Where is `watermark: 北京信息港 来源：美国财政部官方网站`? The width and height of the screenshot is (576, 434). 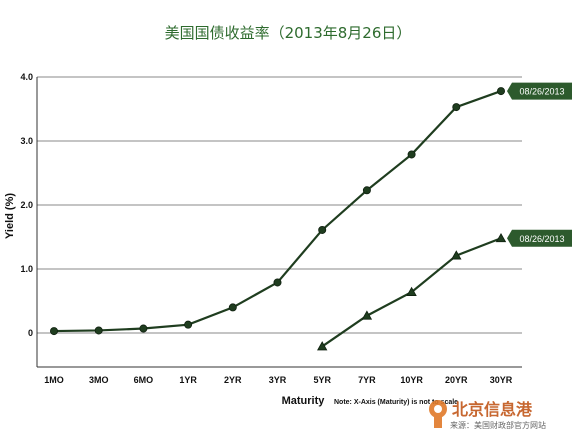 watermark: 北京信息港 来源：美国财政部官方网站 is located at coordinates (487, 415).